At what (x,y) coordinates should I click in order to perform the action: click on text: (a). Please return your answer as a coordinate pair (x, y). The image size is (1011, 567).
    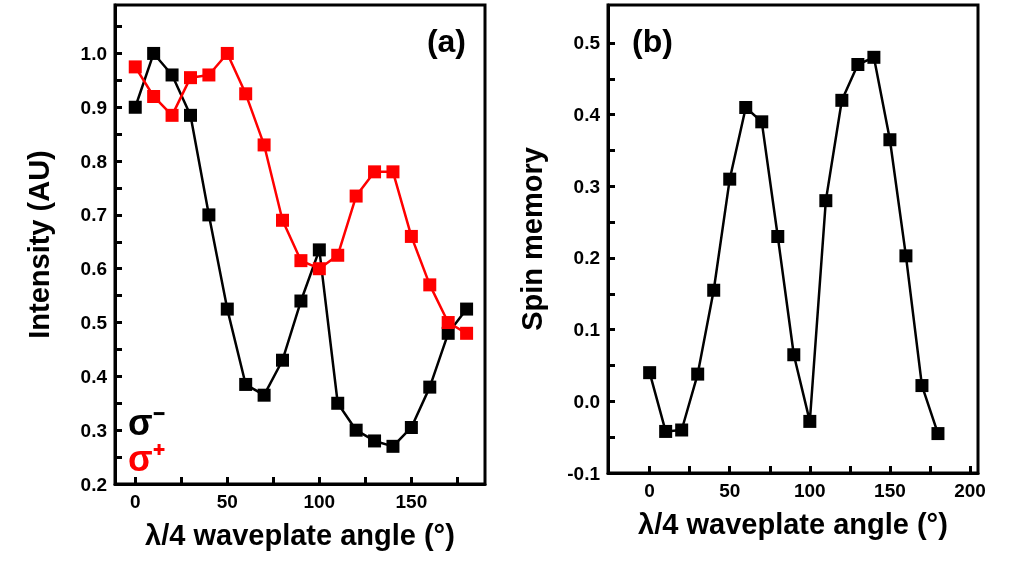
    Looking at the image, I should click on (446, 41).